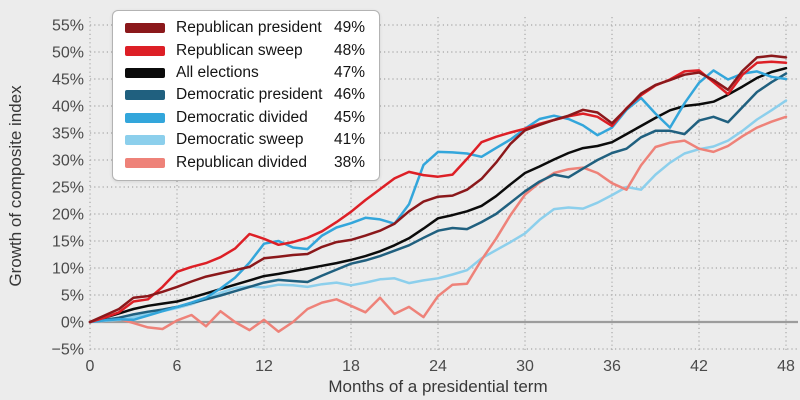 This screenshot has height=400, width=800. What do you see at coordinates (438, 366) in the screenshot?
I see `x-tick-label: 24` at bounding box center [438, 366].